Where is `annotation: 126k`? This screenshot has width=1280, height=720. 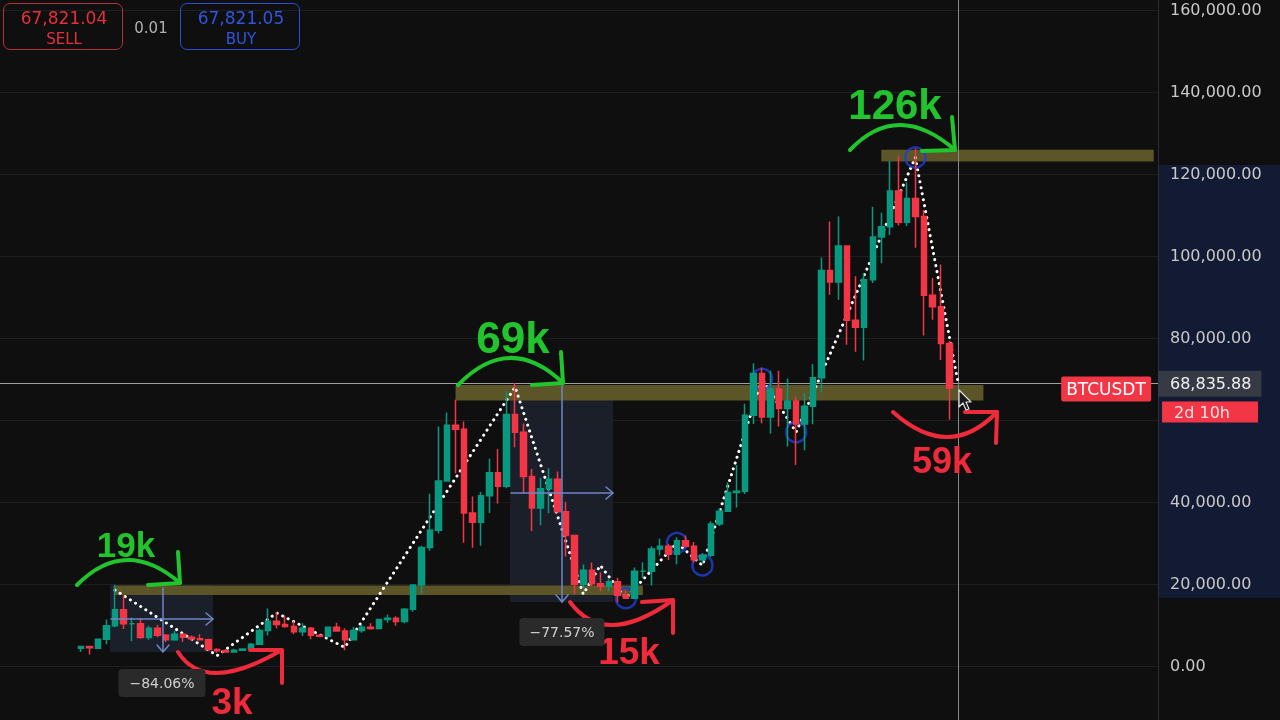
annotation: 126k is located at coordinates (895, 104).